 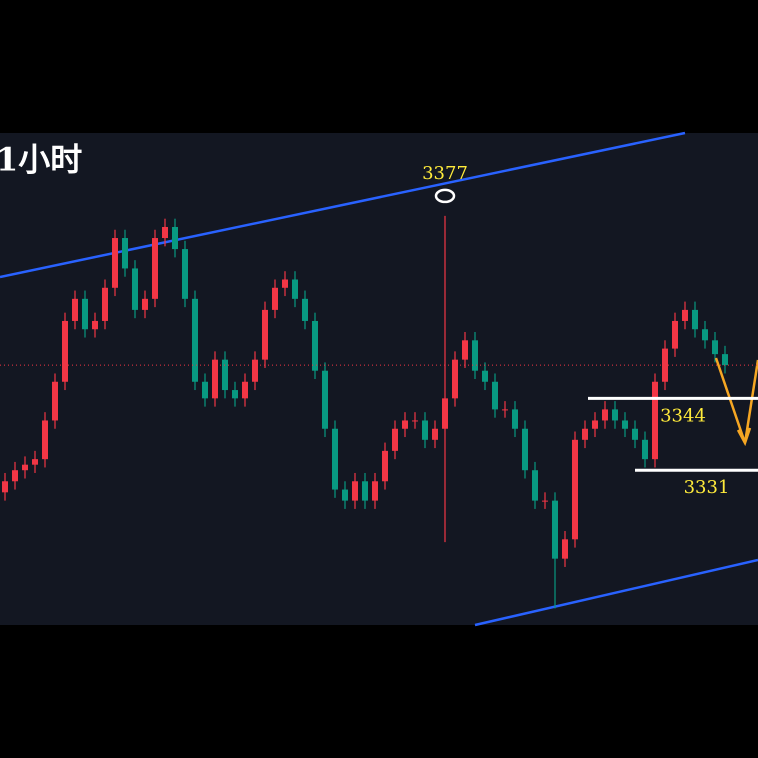 I want to click on level-label: 3331, so click(x=707, y=487).